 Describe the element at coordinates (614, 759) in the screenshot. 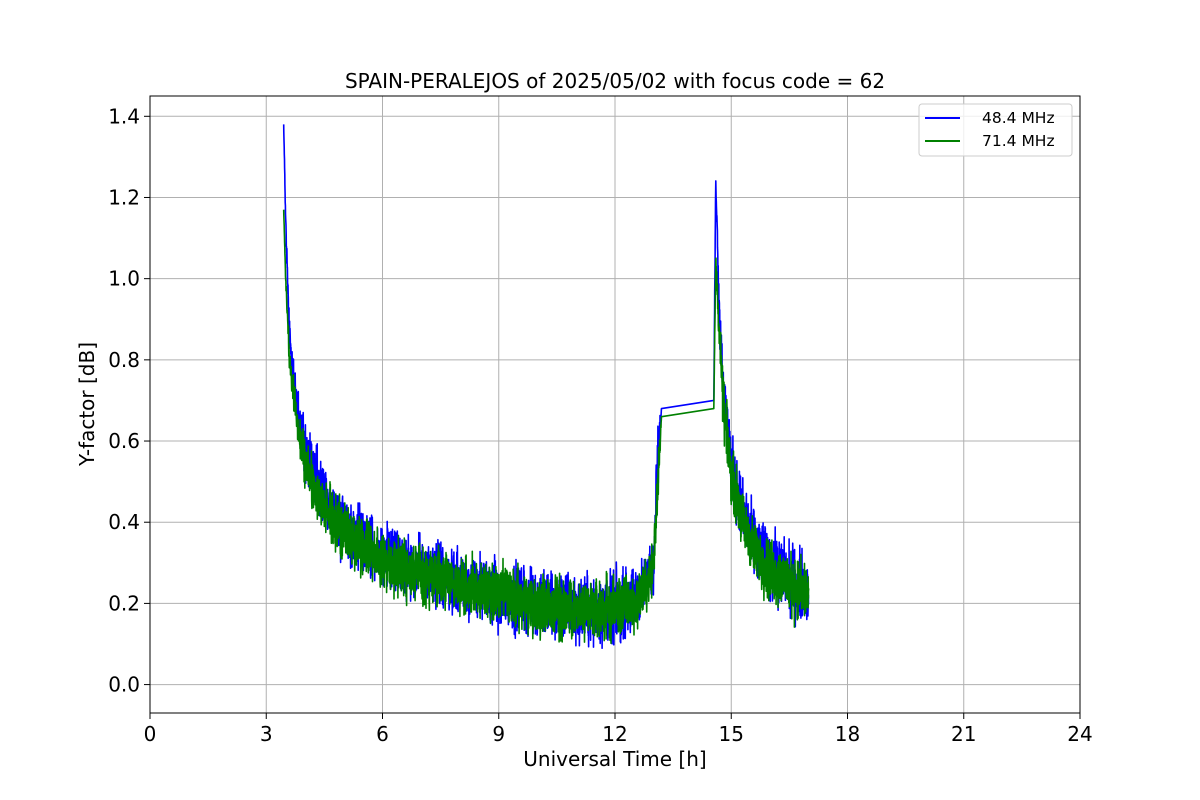

I see `x-axis-label: Universal Time [h]` at that location.